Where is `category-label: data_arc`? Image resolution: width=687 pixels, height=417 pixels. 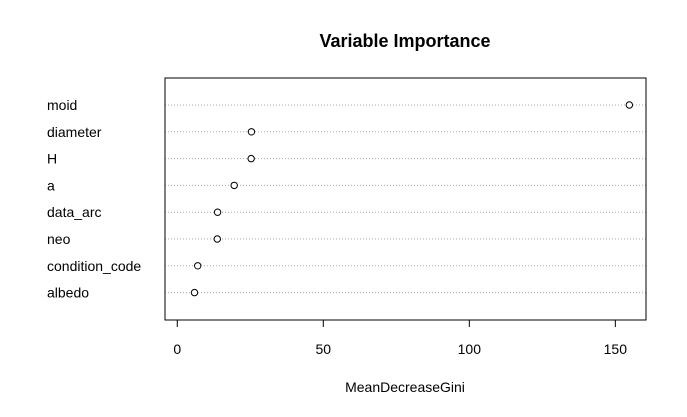 category-label: data_arc is located at coordinates (74, 212).